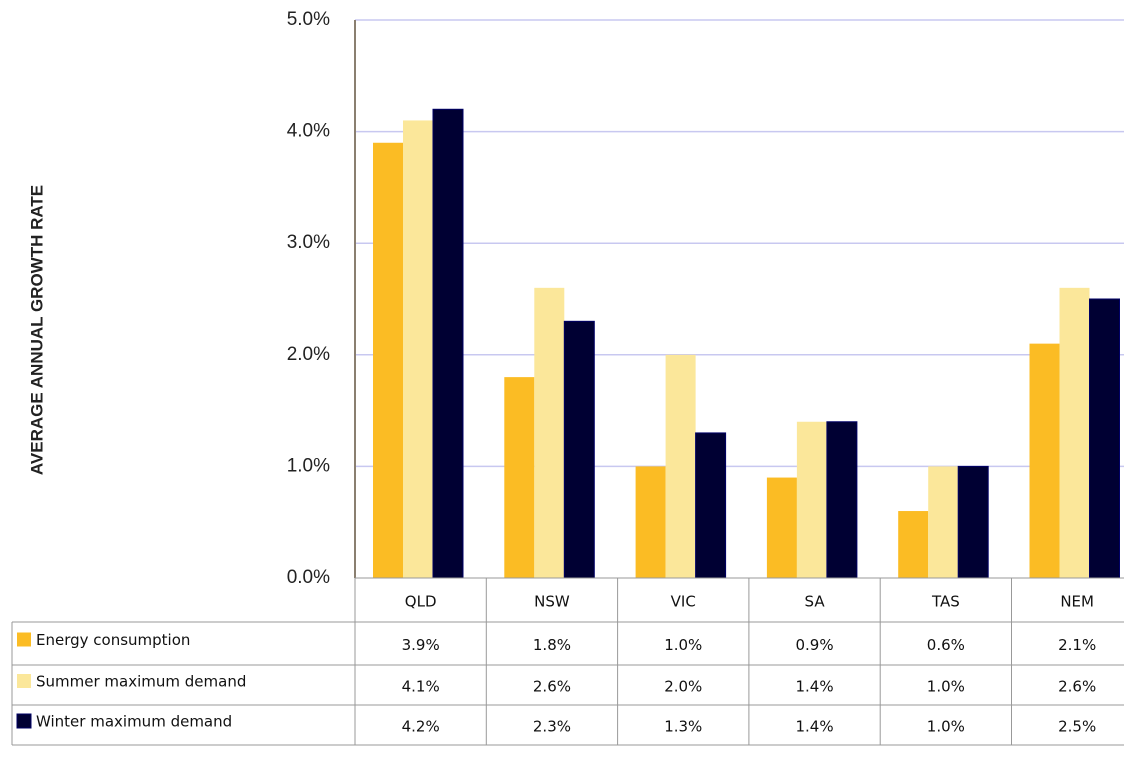 The height and width of the screenshot is (758, 1124). I want to click on y-tick-label: 5.0%, so click(308, 19).